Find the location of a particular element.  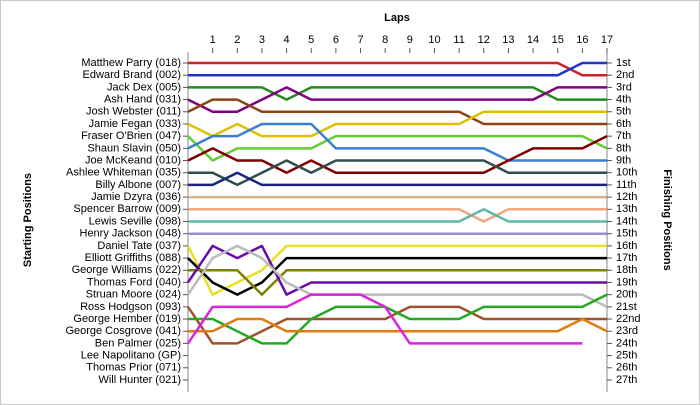

x-tick-label: 4 is located at coordinates (287, 40).